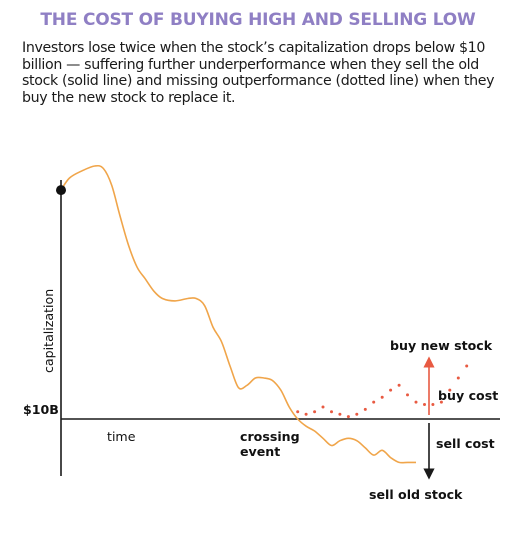  Describe the element at coordinates (258, 20) in the screenshot. I see `chart-title: THE COST OF BUYING HIGH AND SELLING LOW` at that location.